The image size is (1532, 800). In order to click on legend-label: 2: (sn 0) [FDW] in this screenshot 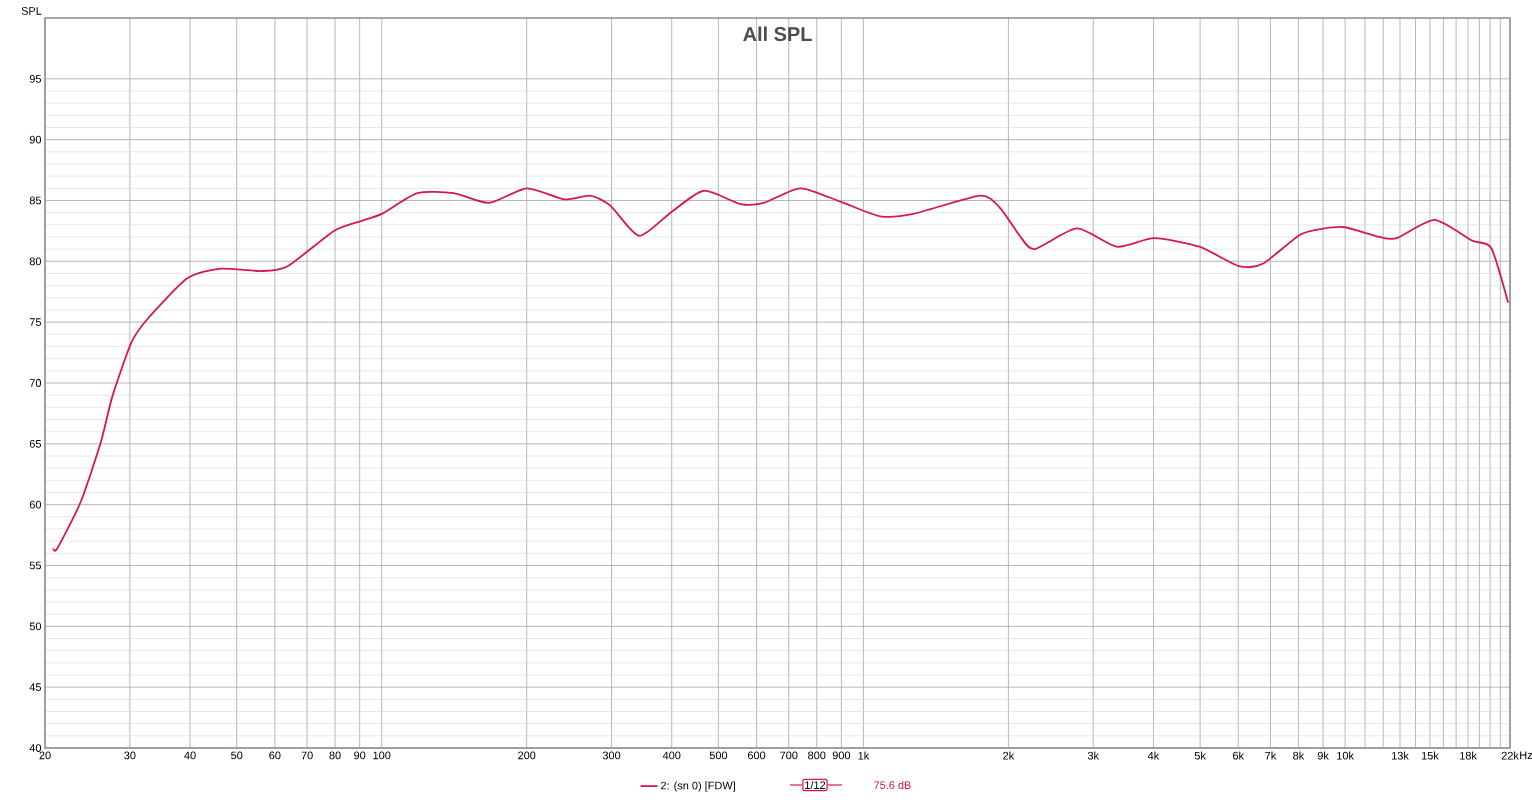, I will do `click(697, 786)`.